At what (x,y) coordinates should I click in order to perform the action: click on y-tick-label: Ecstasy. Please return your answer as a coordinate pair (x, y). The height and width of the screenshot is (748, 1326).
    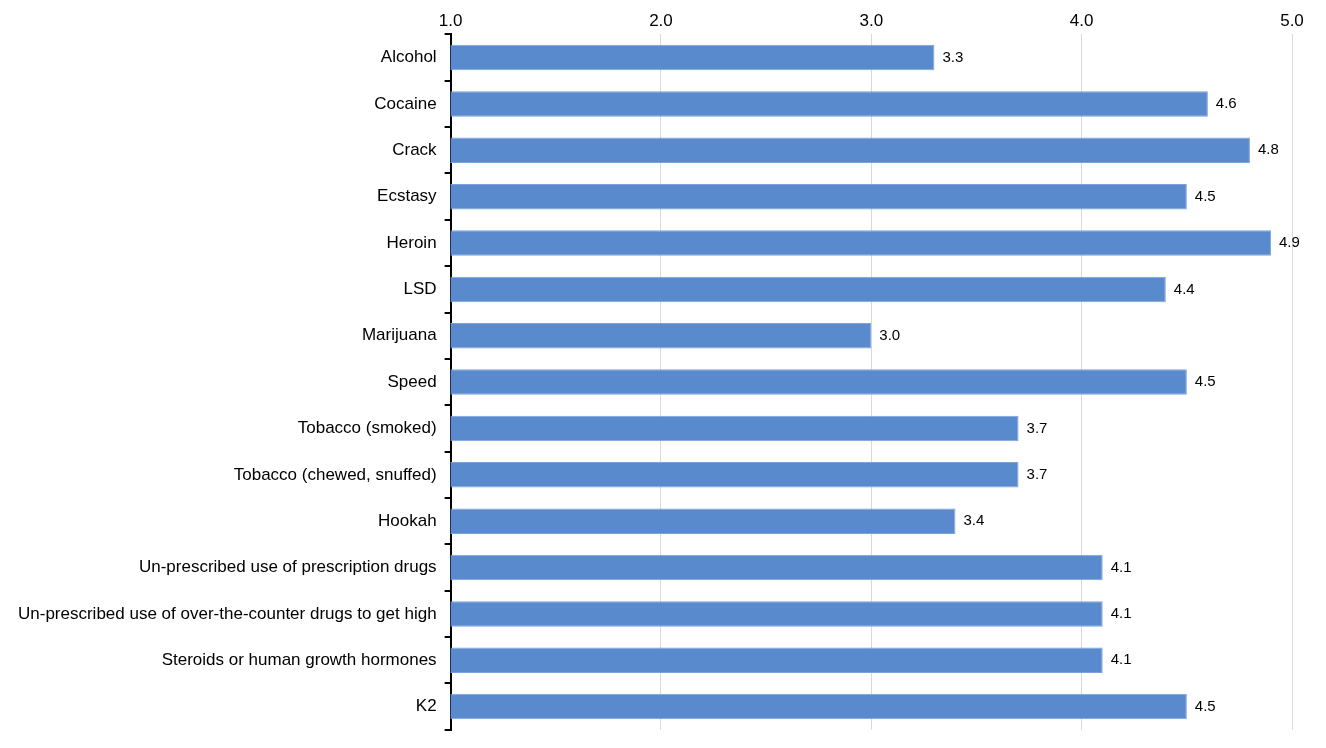
    Looking at the image, I should click on (407, 196).